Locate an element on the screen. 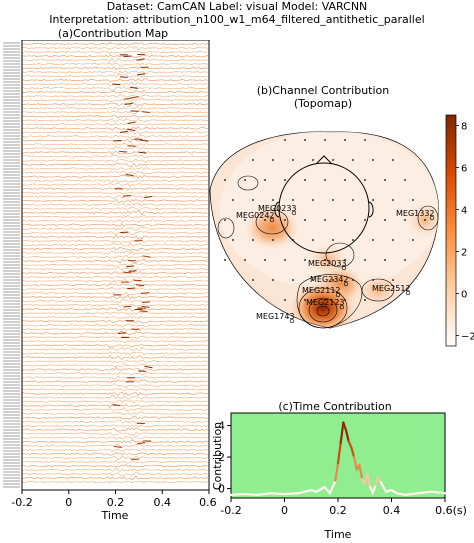  map-x-tick-label: 0 is located at coordinates (68, 502).